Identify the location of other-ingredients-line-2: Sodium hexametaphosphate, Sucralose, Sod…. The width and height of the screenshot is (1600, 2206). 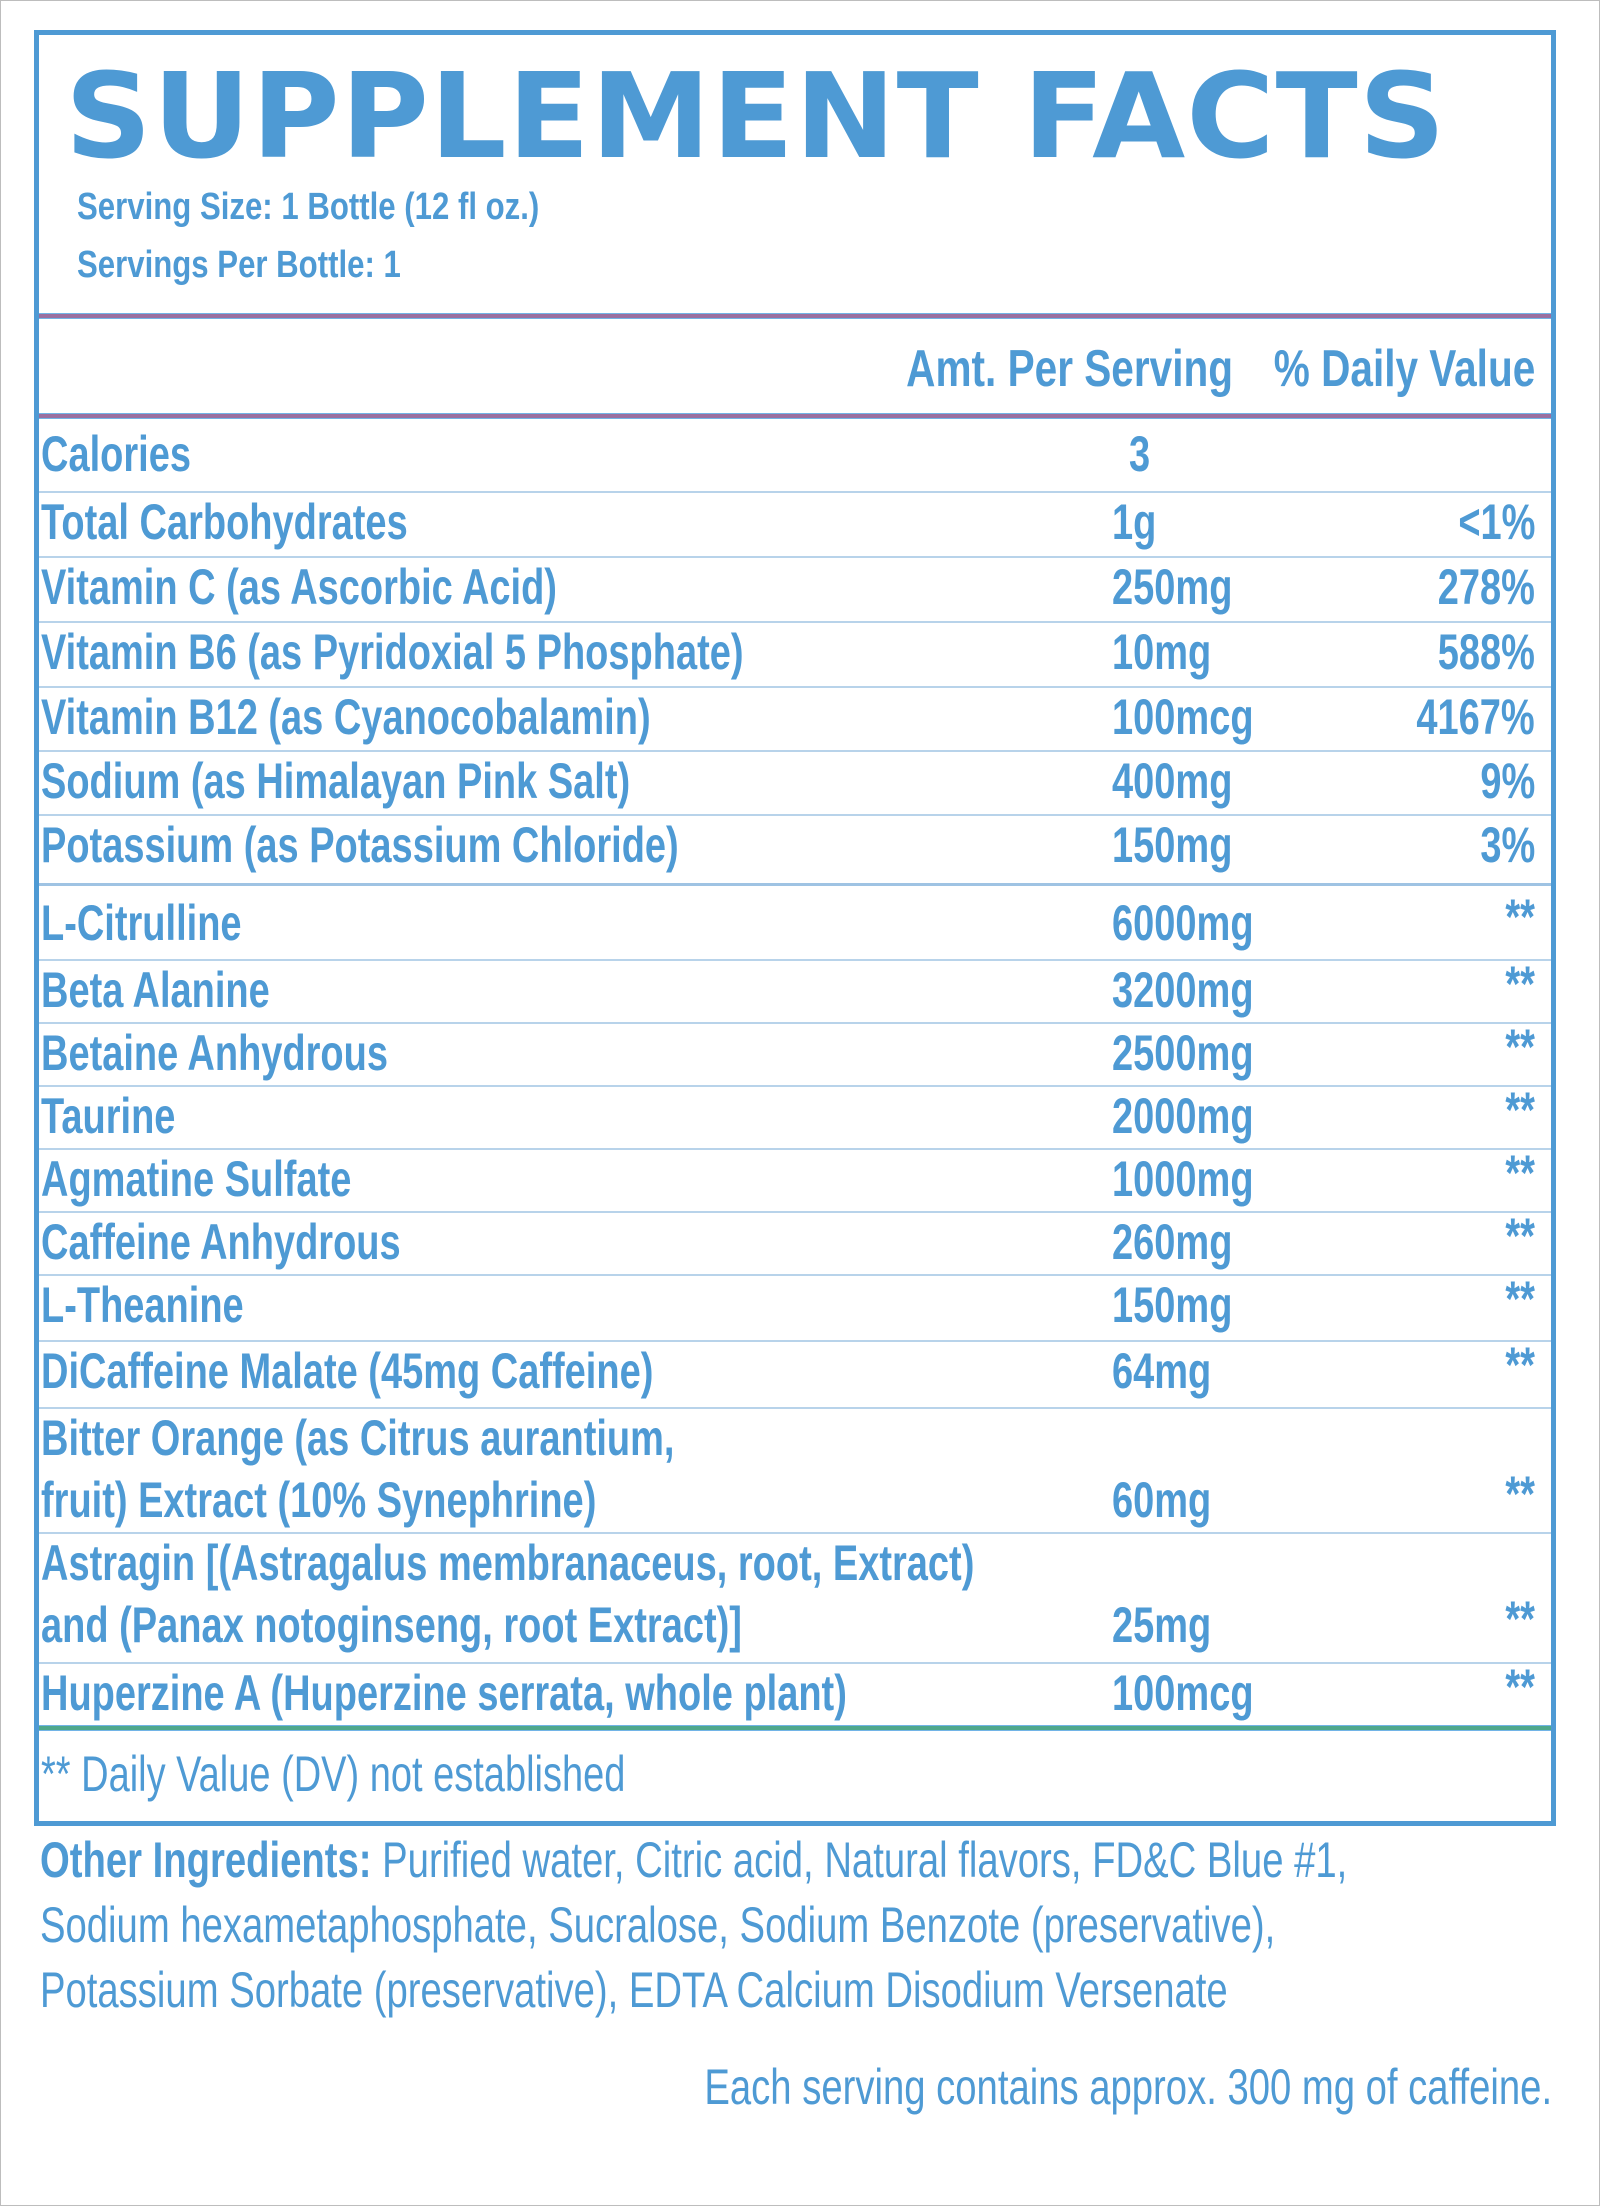
(658, 1925).